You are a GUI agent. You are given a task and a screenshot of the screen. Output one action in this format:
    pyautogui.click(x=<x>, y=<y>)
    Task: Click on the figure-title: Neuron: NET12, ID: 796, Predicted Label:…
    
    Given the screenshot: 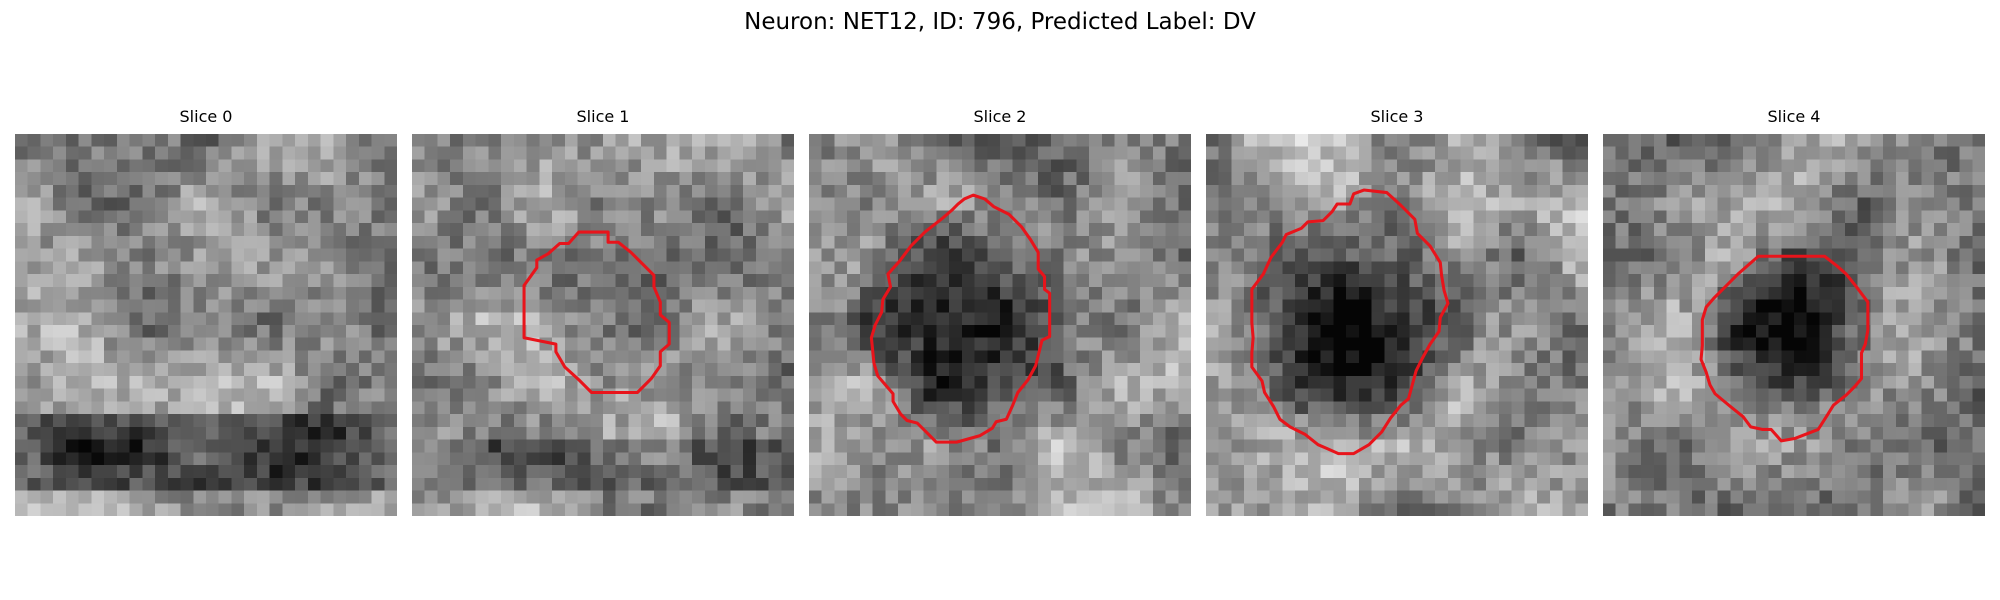 What is the action you would take?
    pyautogui.click(x=1000, y=22)
    